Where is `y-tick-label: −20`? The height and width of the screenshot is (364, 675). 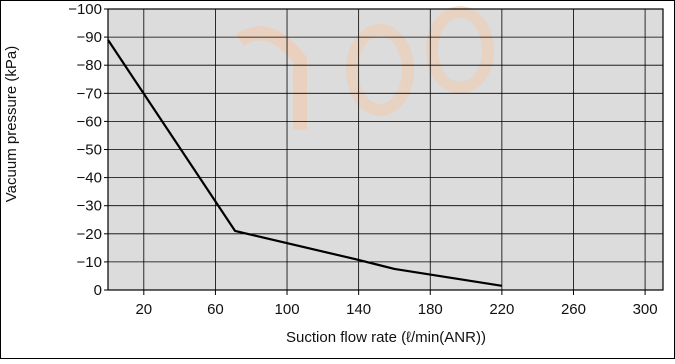
y-tick-label: −20 is located at coordinates (89, 234).